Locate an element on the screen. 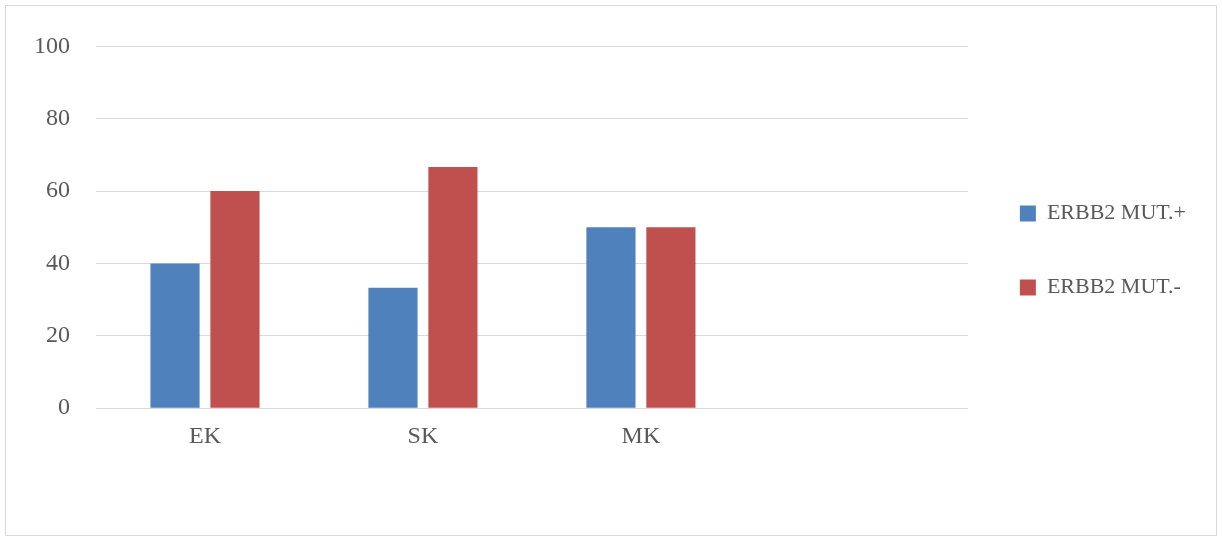  legend-label: ERBB2 MUT.+ is located at coordinates (1116, 212).